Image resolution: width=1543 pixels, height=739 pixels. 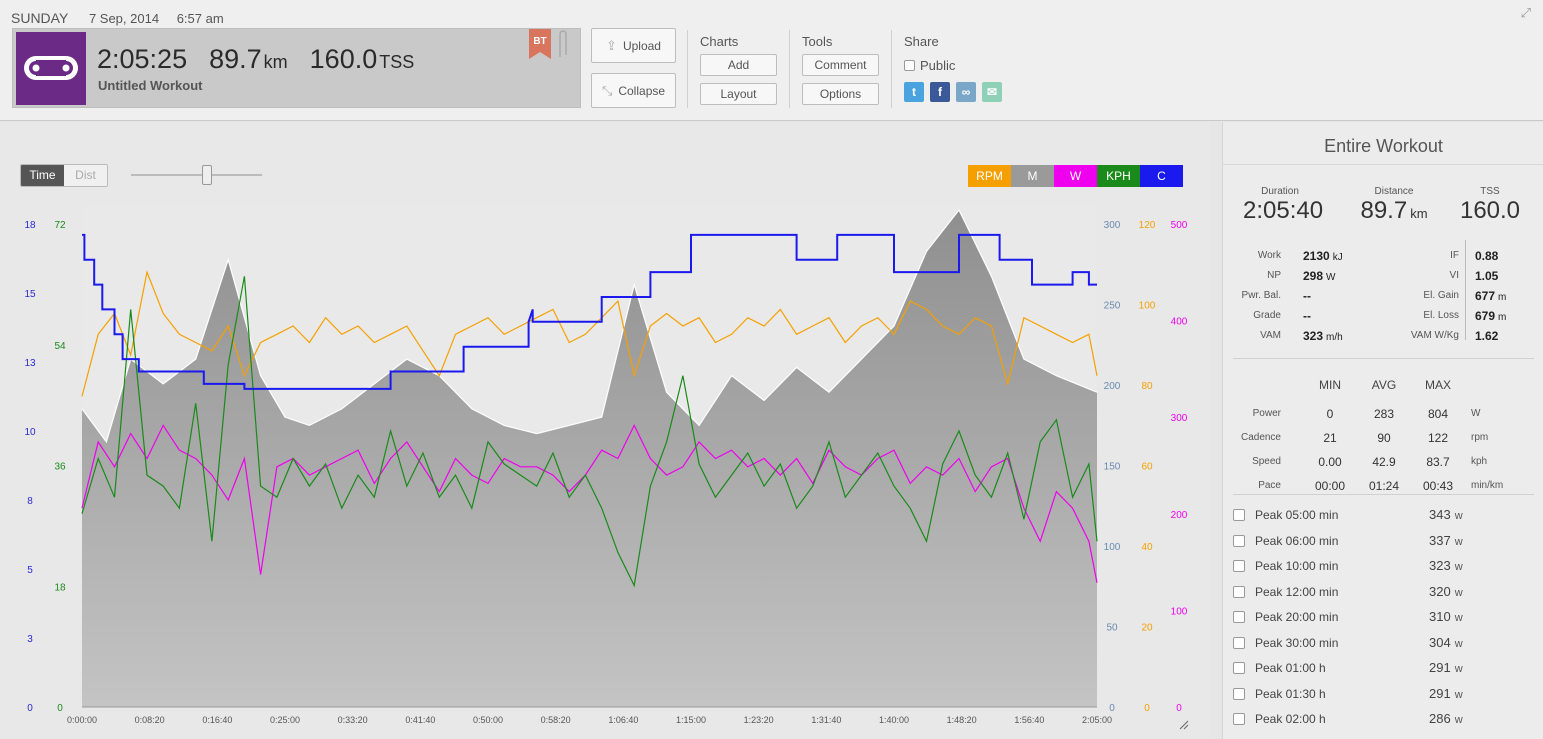 What do you see at coordinates (738, 94) in the screenshot?
I see `layout-button: Layout` at bounding box center [738, 94].